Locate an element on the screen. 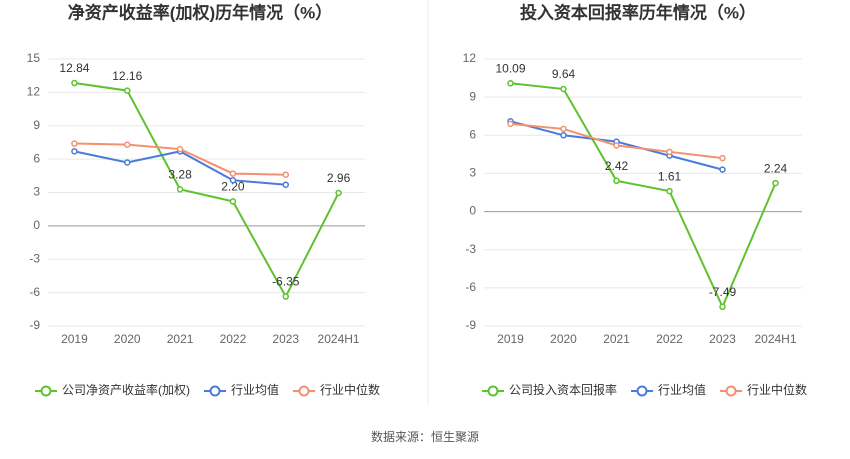 The width and height of the screenshot is (850, 459). legend-label: 公司净资产收益率(加权) is located at coordinates (126, 389).